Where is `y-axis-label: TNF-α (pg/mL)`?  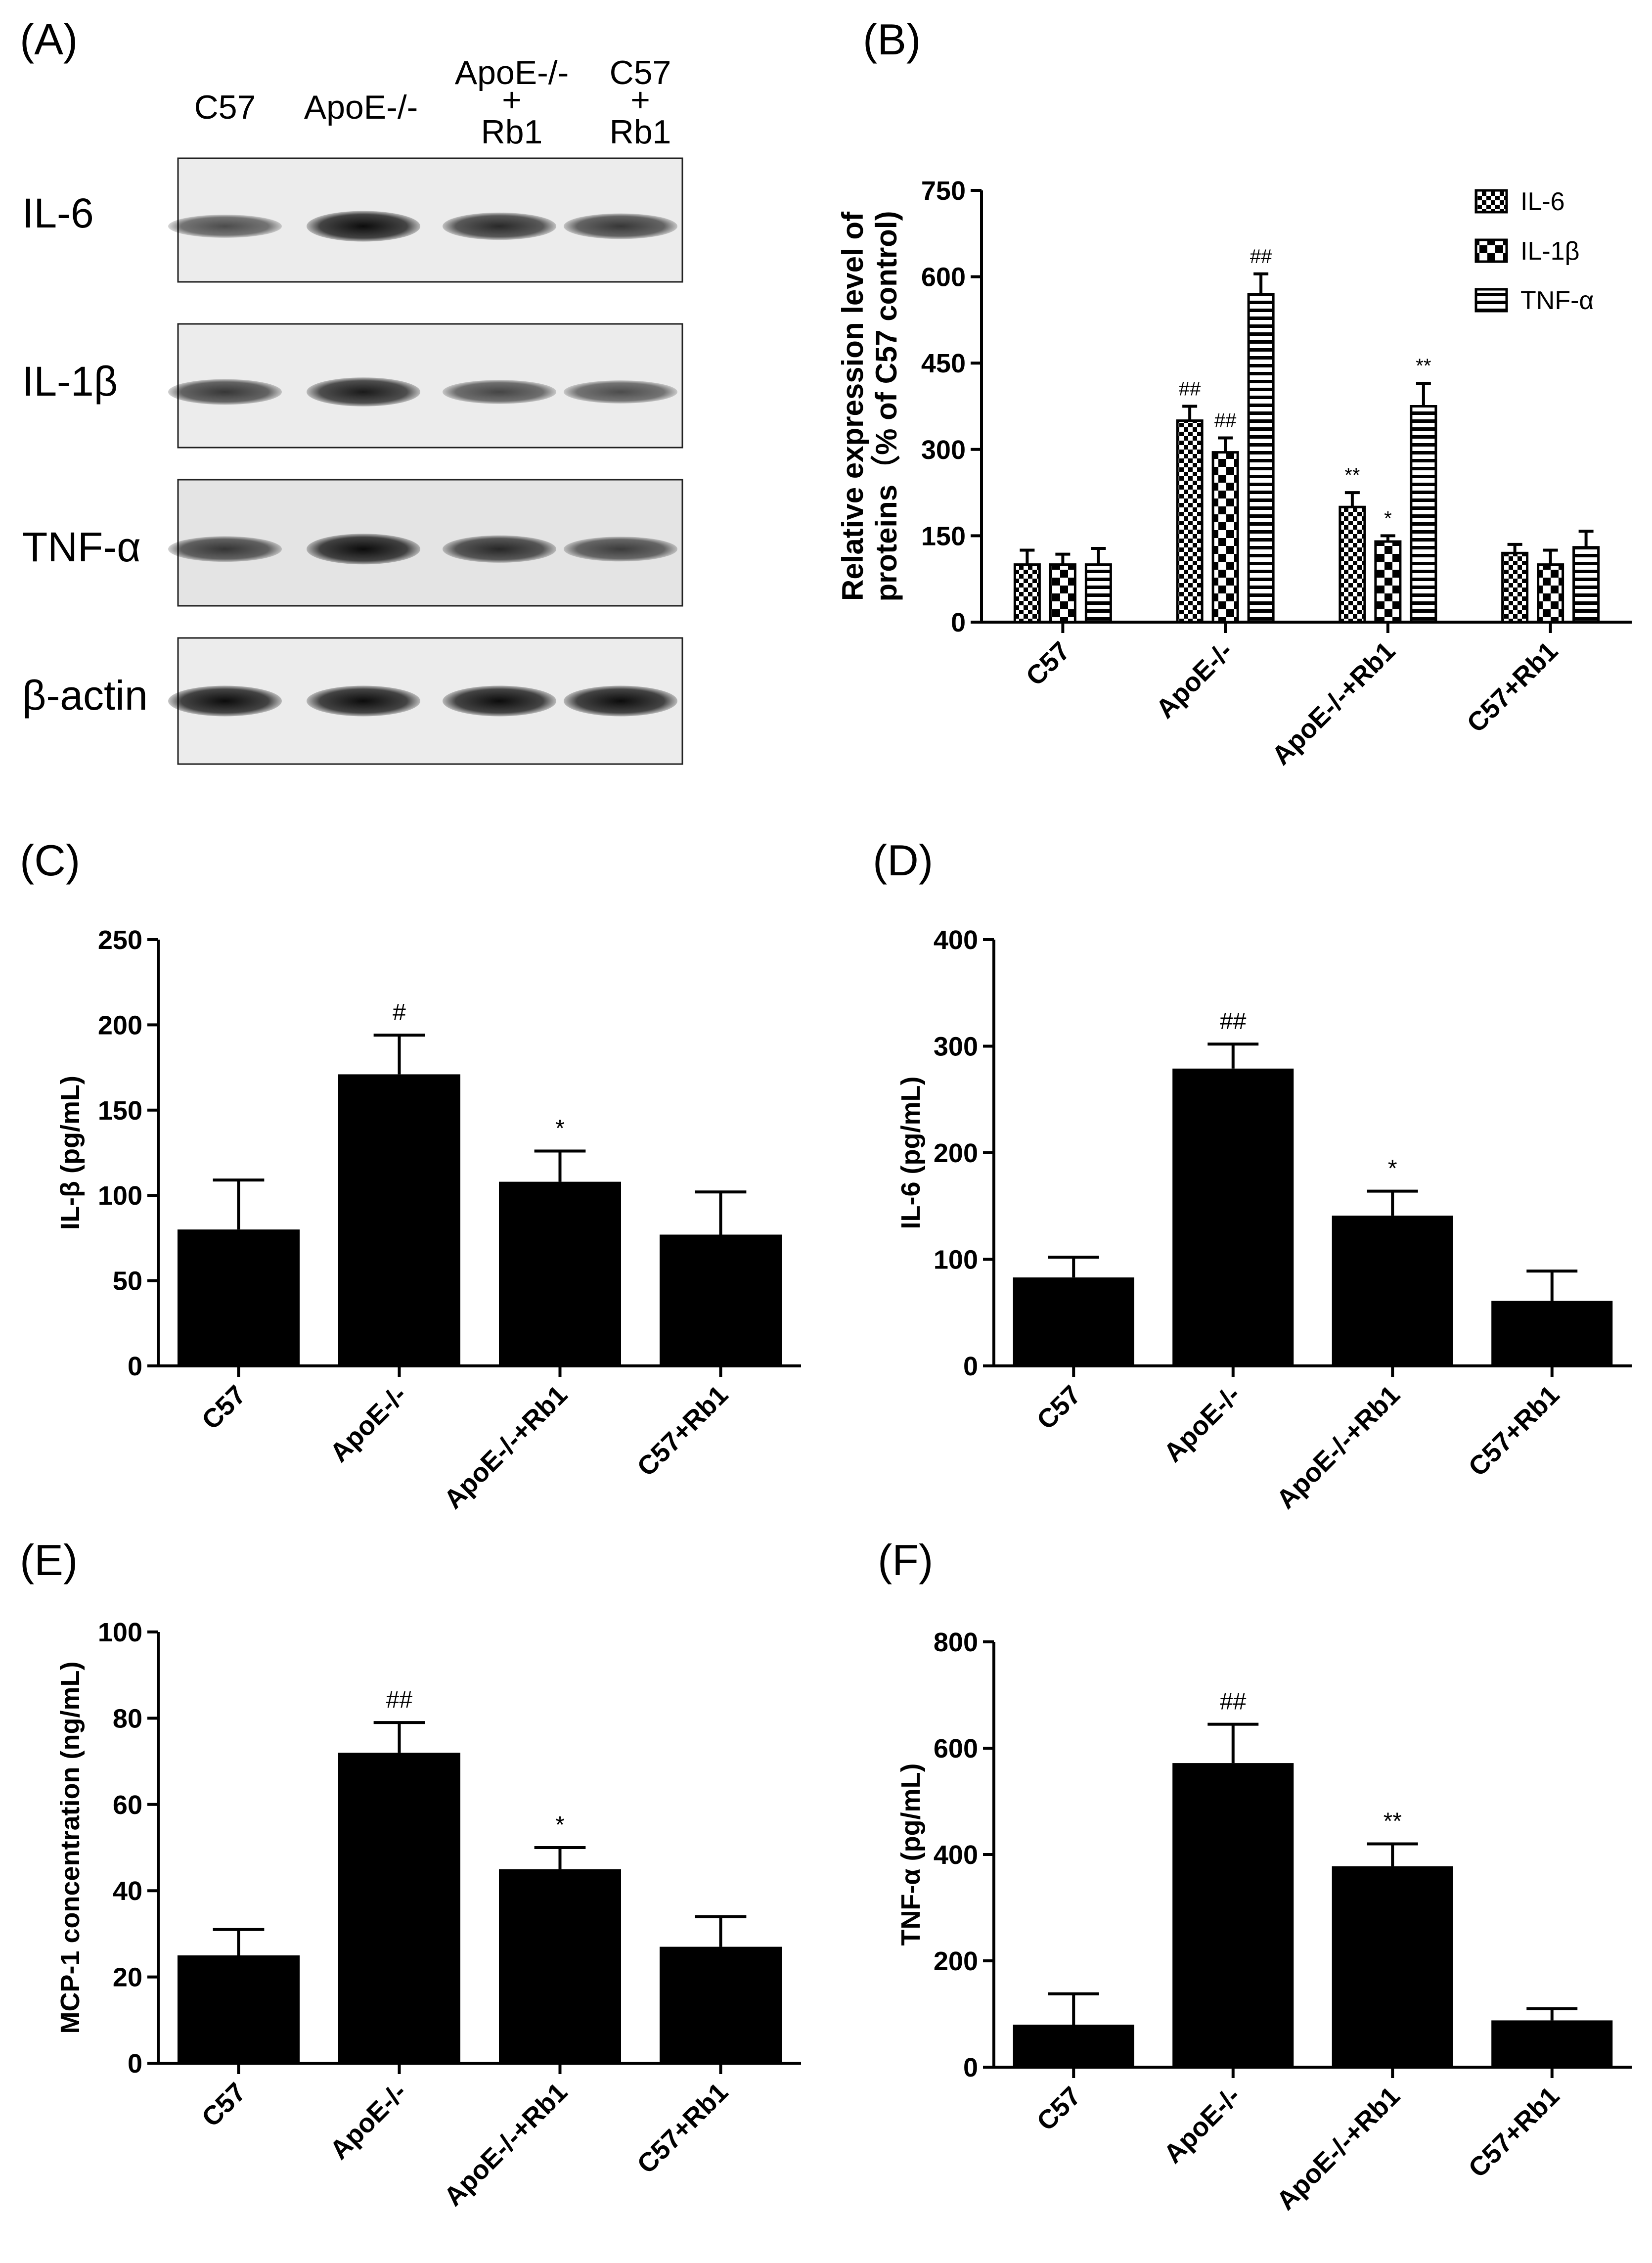 y-axis-label: TNF-α (pg/mL) is located at coordinates (911, 1854).